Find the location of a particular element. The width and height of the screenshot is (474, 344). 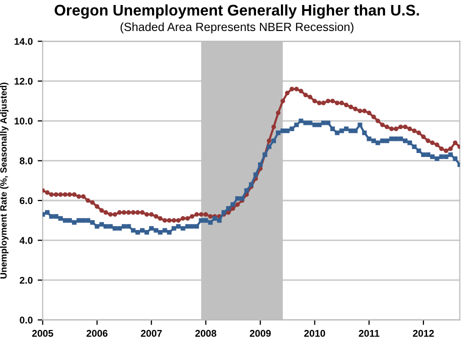

y-tick-label: 0.0 is located at coordinates (26, 320).